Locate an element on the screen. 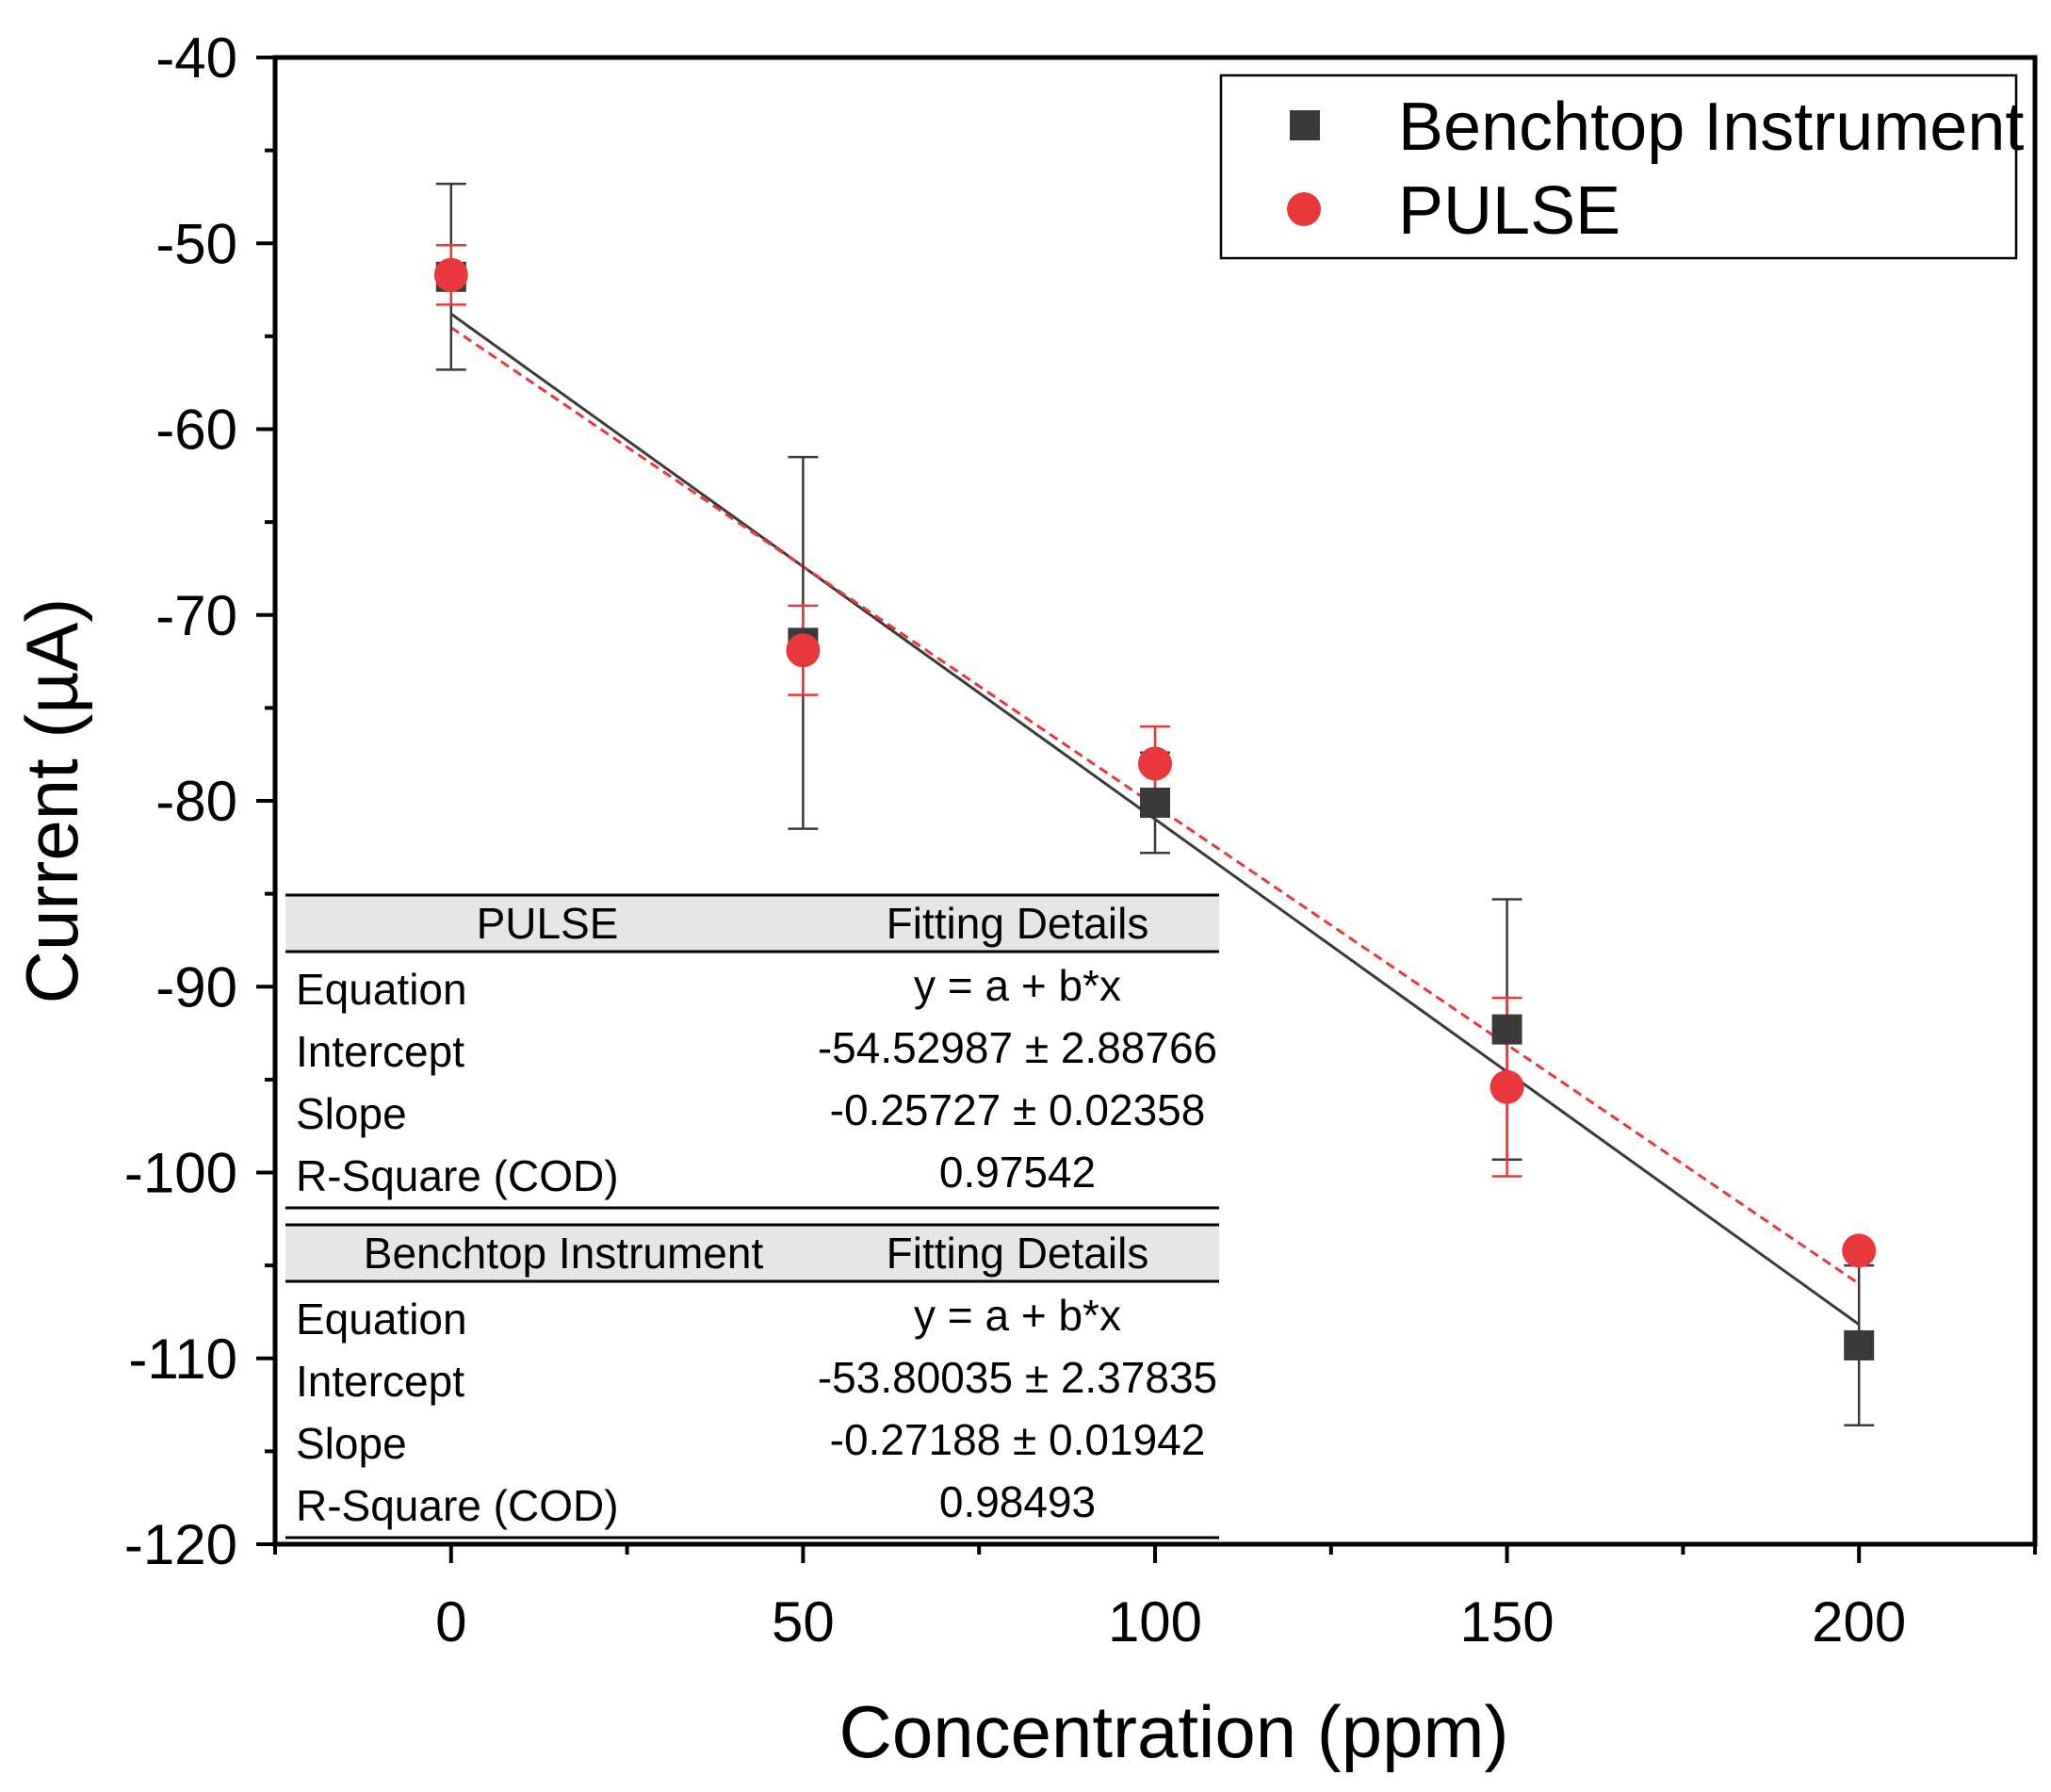 This screenshot has width=2051, height=1792. y-axis-title: Current (µA) is located at coordinates (51, 801).